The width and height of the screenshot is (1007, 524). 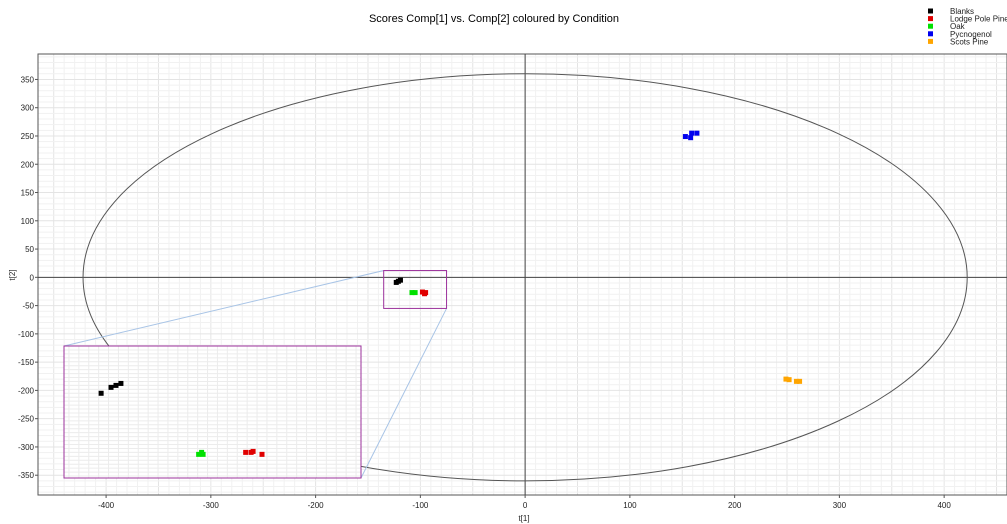 What do you see at coordinates (525, 505) in the screenshot?
I see `x-tick-label: 0` at bounding box center [525, 505].